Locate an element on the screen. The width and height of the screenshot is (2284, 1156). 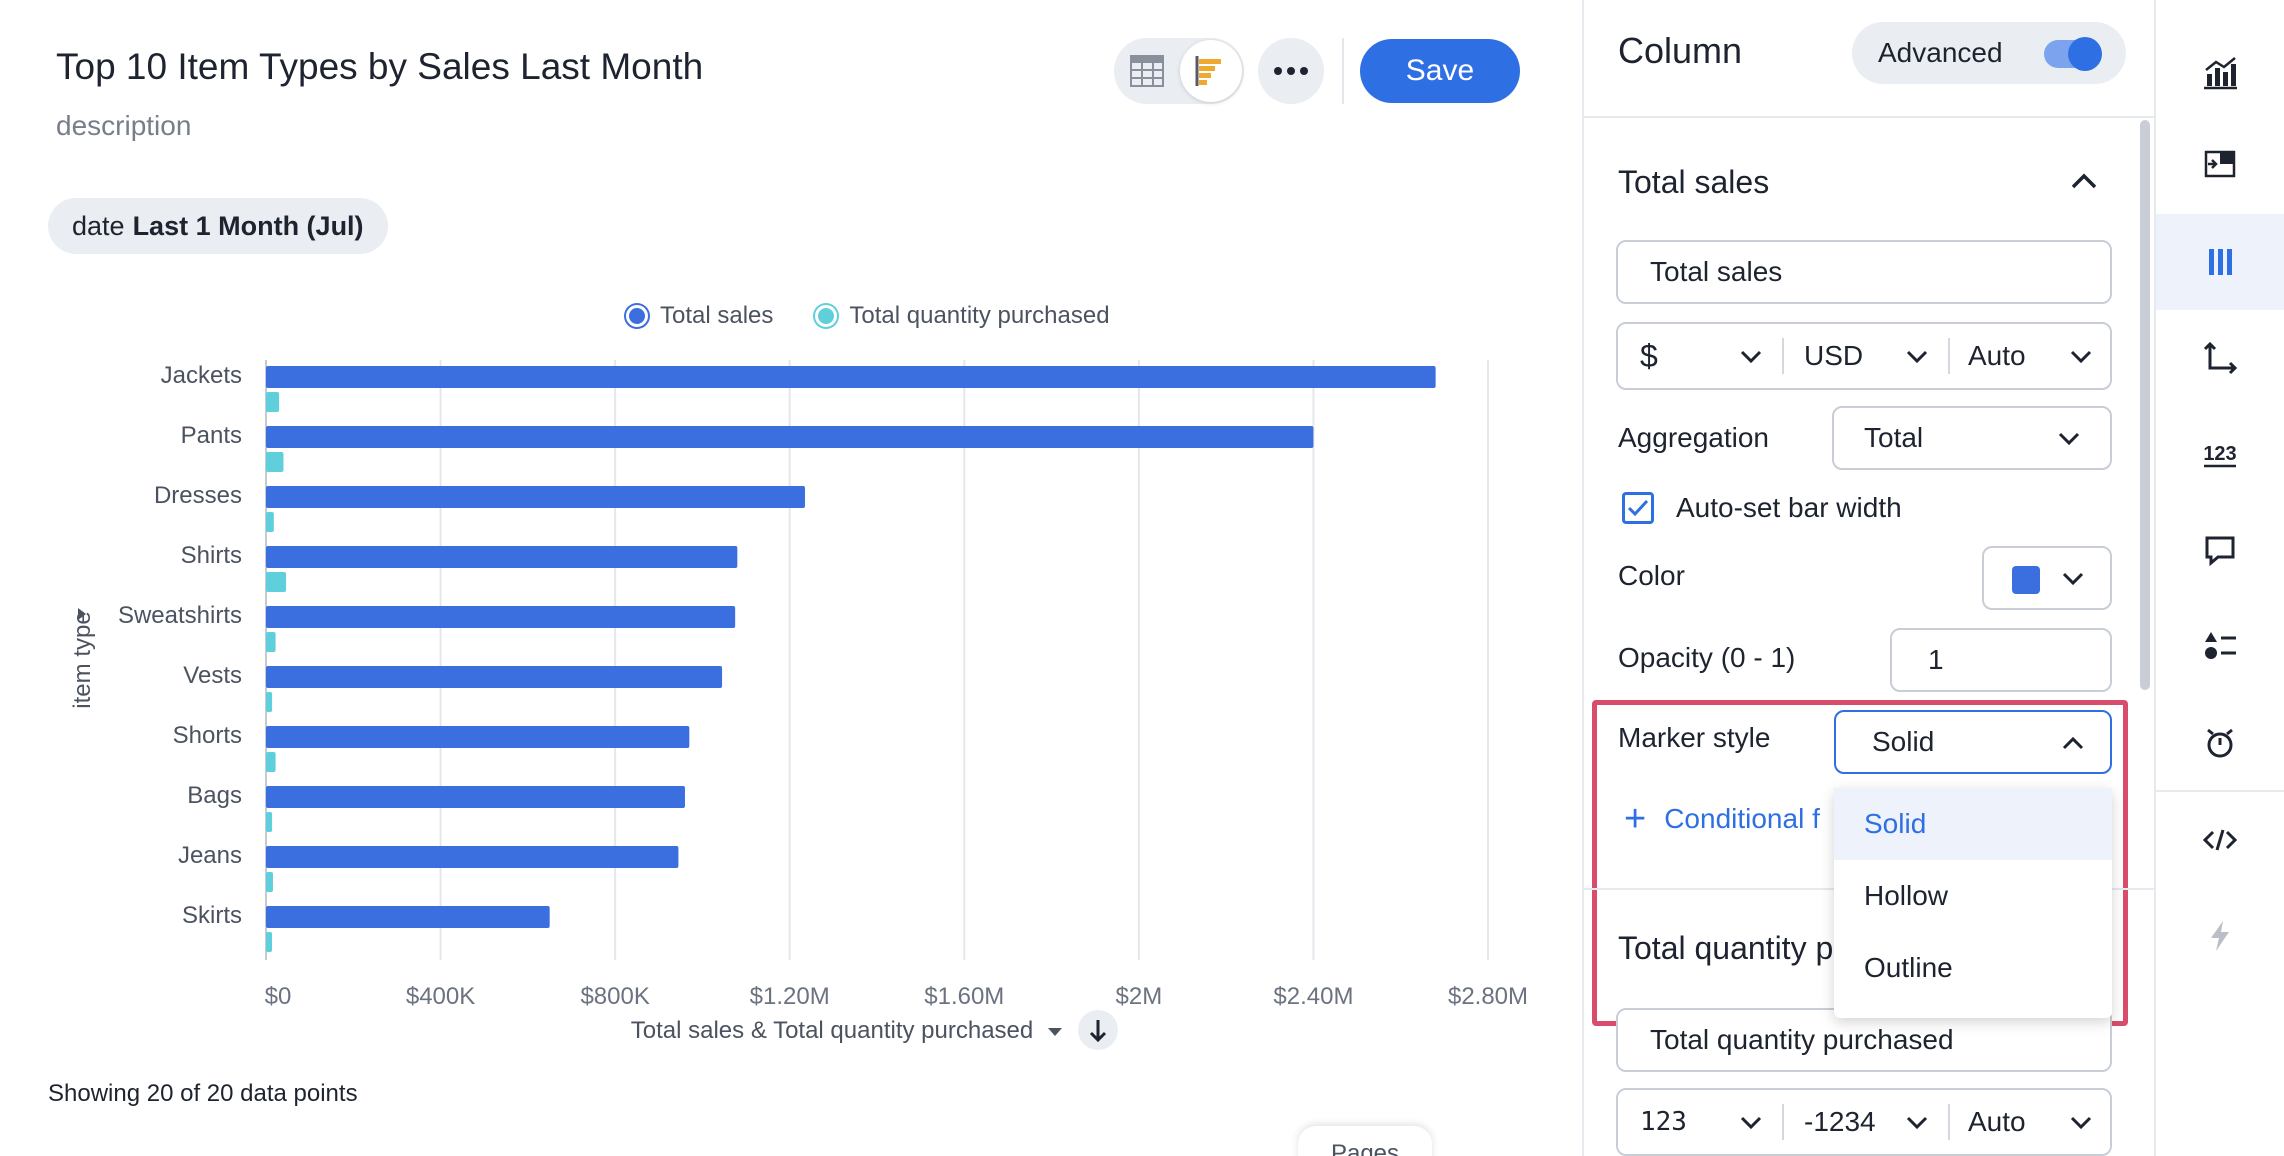
auto-bar-width-label: Auto-set bar width is located at coordinates (1789, 507).